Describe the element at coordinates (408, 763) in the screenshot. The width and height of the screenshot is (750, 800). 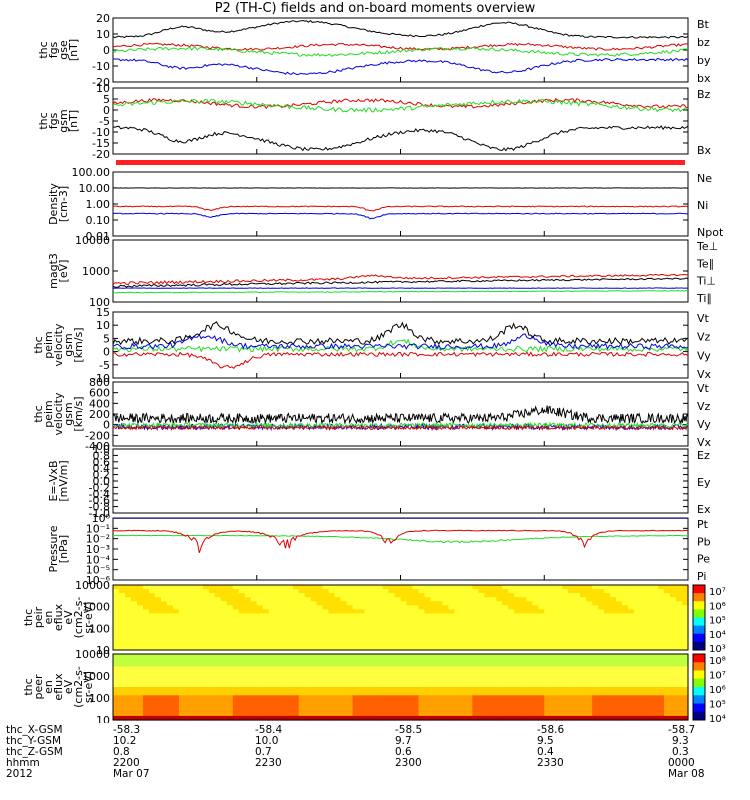
I see `footer-time-value: 2300` at that location.